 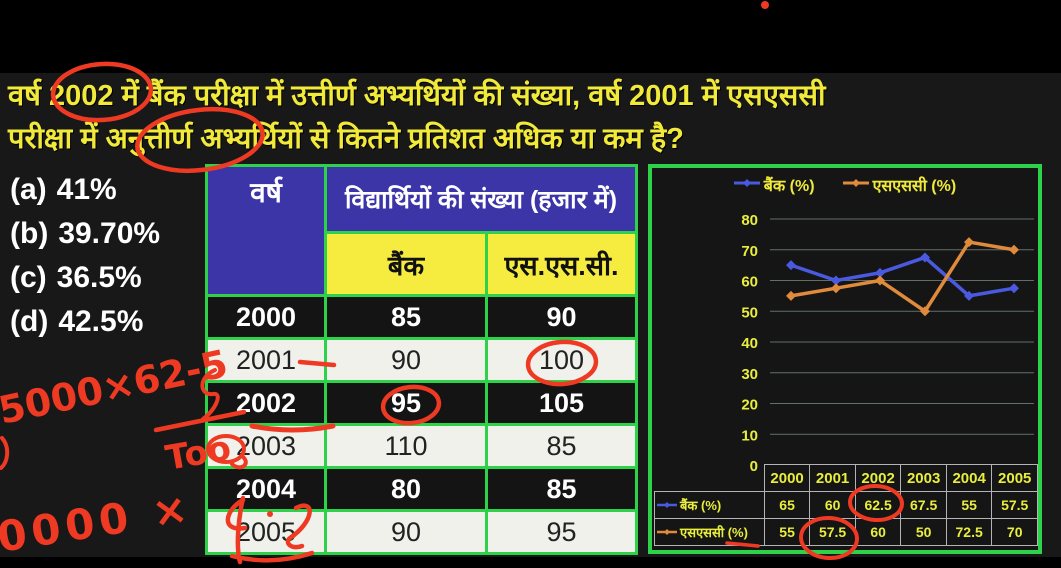 I want to click on option-d: (d) 42.5%, so click(x=85, y=321).